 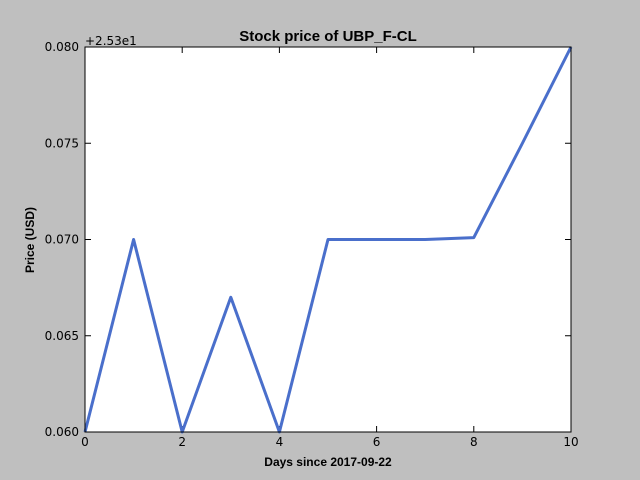 What do you see at coordinates (62, 336) in the screenshot?
I see `y-tick-label: 0.065` at bounding box center [62, 336].